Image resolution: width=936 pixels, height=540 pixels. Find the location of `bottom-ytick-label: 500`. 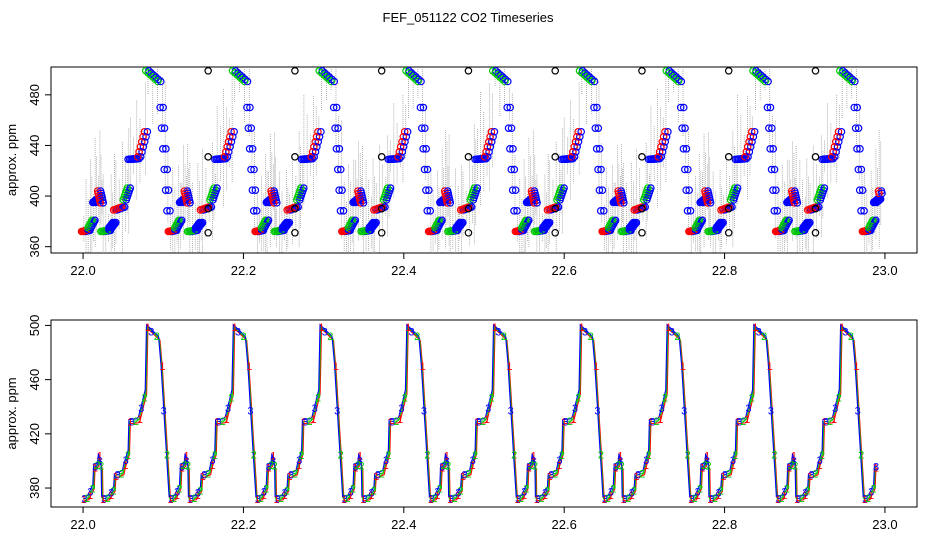

bottom-ytick-label: 500 is located at coordinates (34, 326).